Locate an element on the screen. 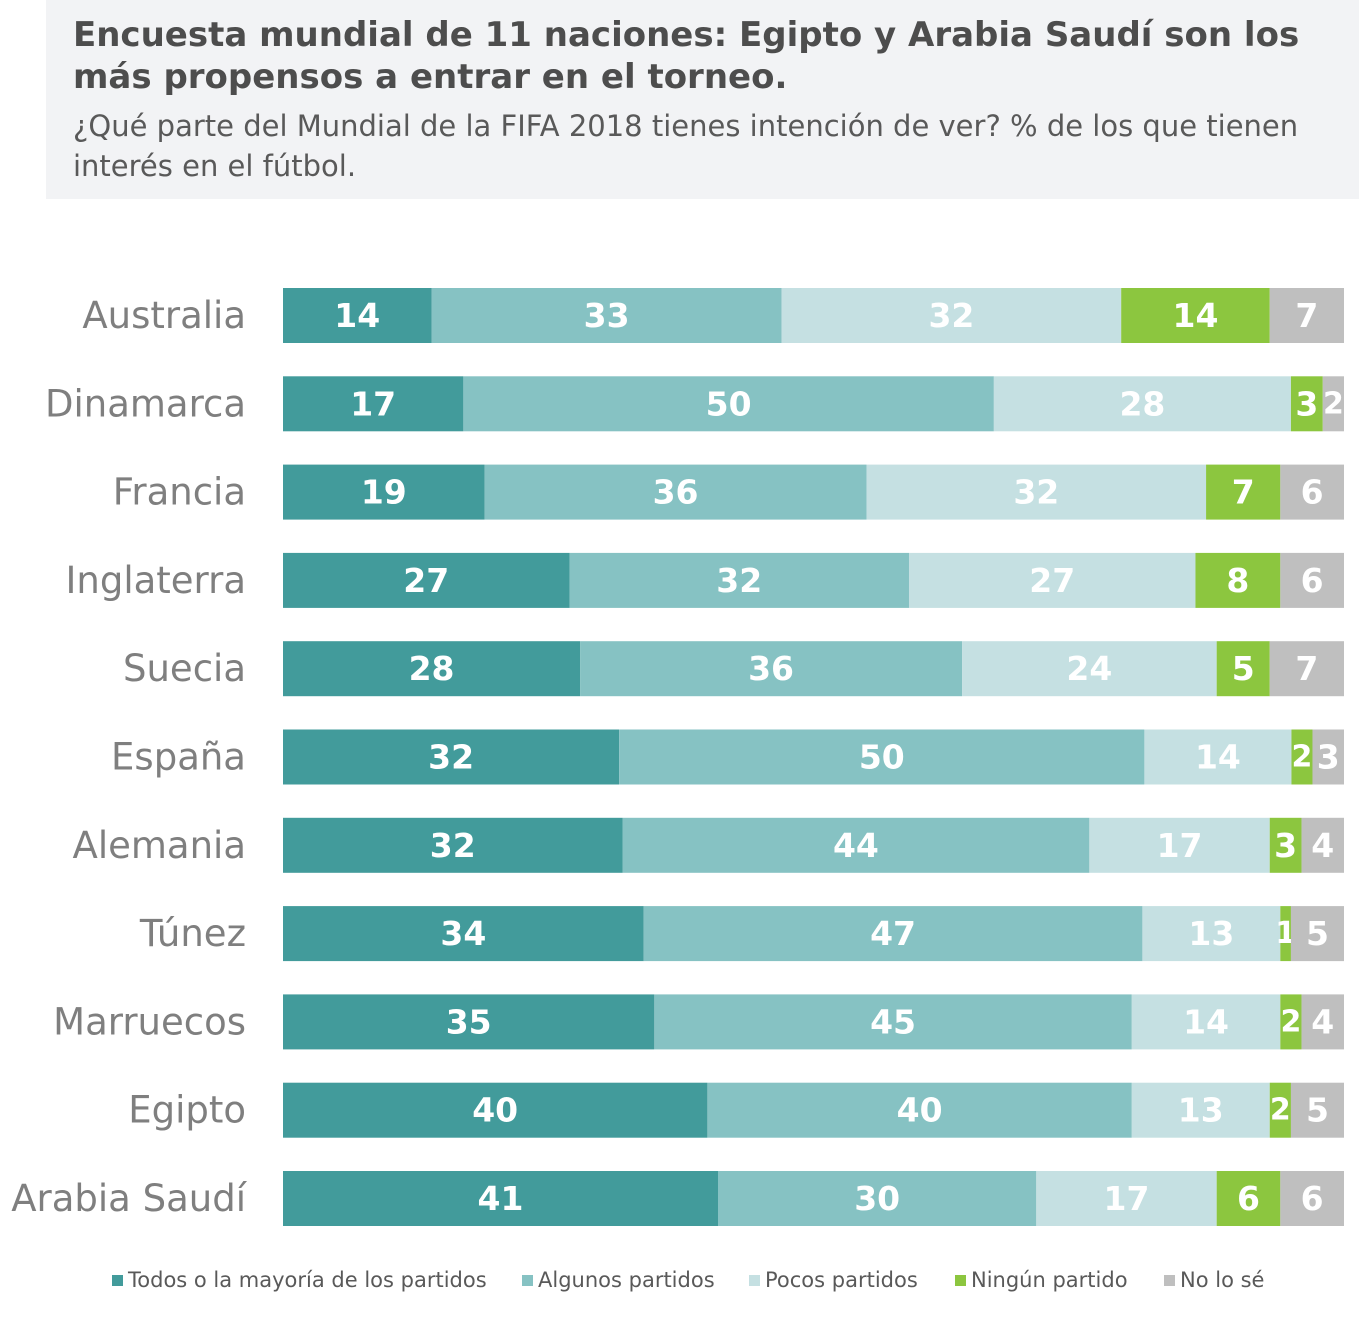 This screenshot has width=1367, height=1318. data-label-suecia-no-lo-se: 7 is located at coordinates (1306, 668).